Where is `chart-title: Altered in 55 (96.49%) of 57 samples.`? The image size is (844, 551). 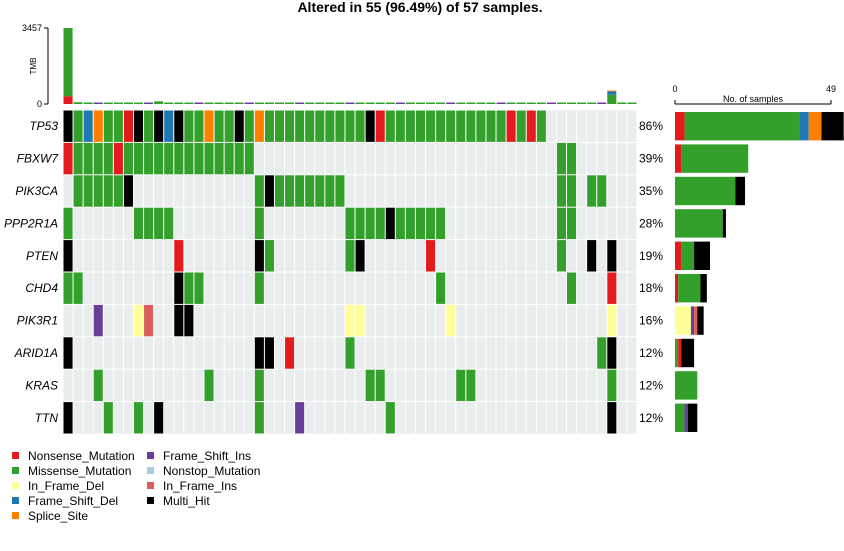
chart-title: Altered in 55 (96.49%) of 57 samples. is located at coordinates (419, 7).